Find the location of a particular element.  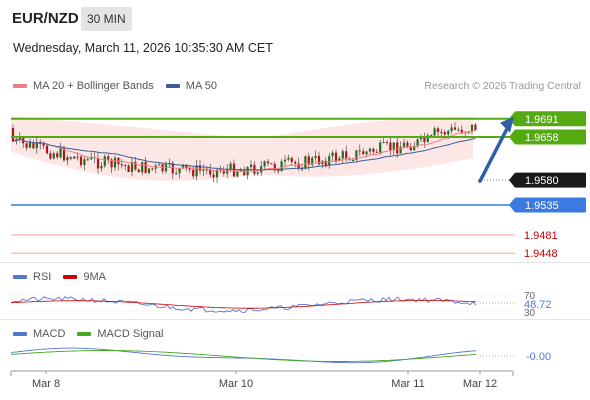

rsi-value-label: 48.72 is located at coordinates (538, 305).